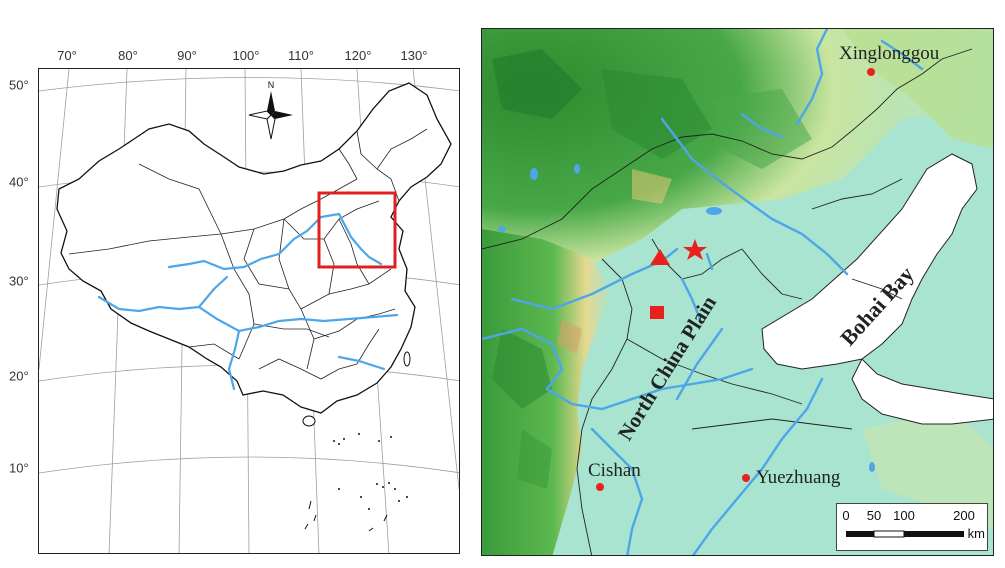 Image resolution: width=1005 pixels, height=568 pixels. Describe the element at coordinates (358, 55) in the screenshot. I see `longitude-label: 120°` at that location.